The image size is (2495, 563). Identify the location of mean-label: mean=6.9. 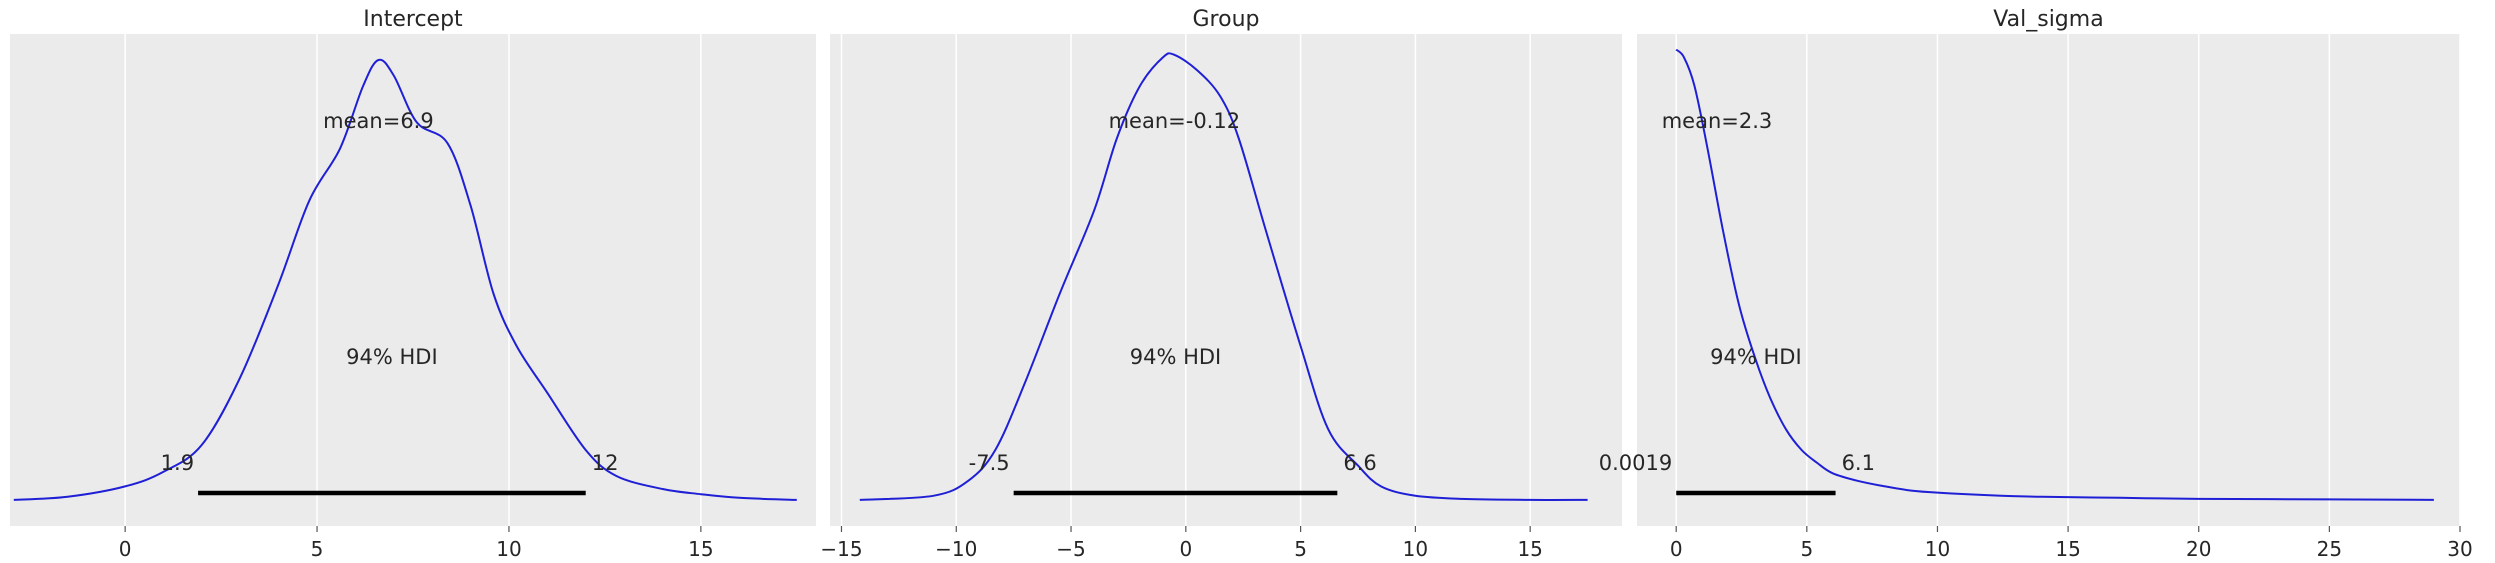
(378, 121).